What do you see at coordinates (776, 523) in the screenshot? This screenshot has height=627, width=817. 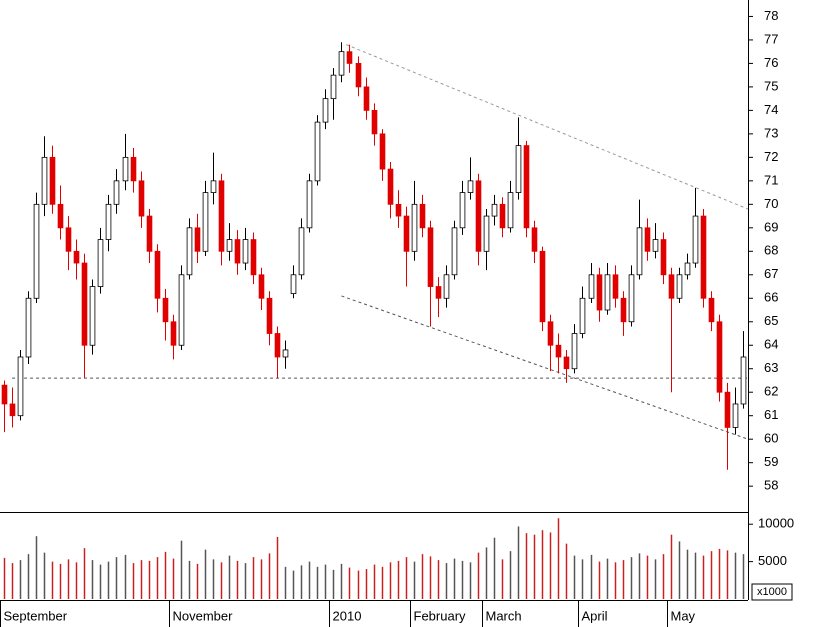 I see `y2-tick-label: 10000` at bounding box center [776, 523].